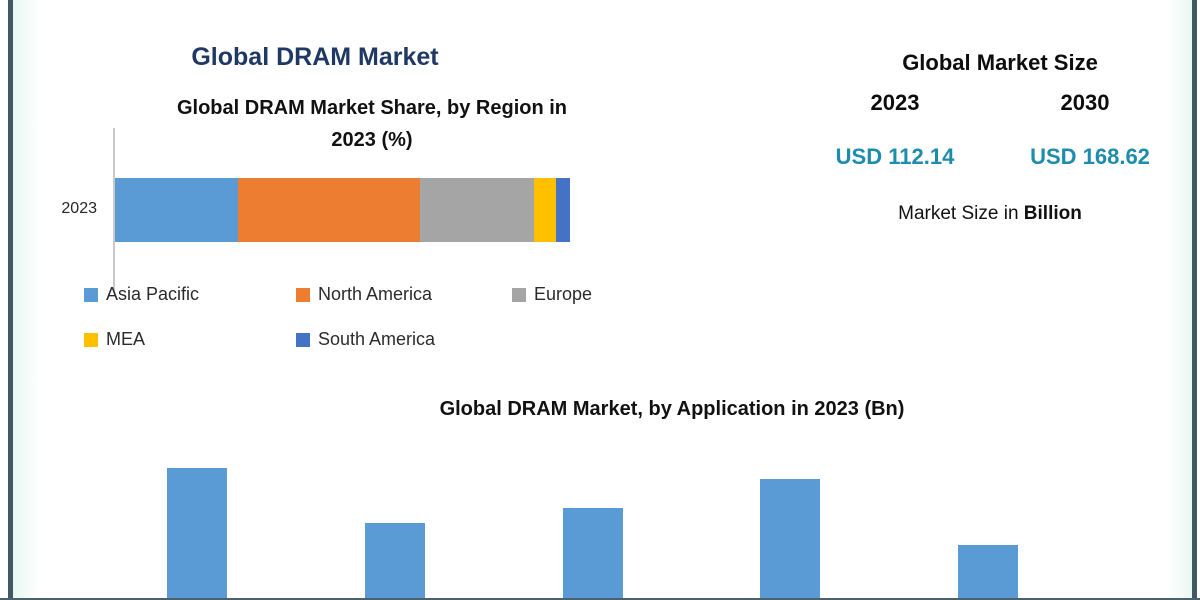  What do you see at coordinates (372, 108) in the screenshot?
I see `region-chart-title-line1: Global DRAM Market Share, by Region in` at bounding box center [372, 108].